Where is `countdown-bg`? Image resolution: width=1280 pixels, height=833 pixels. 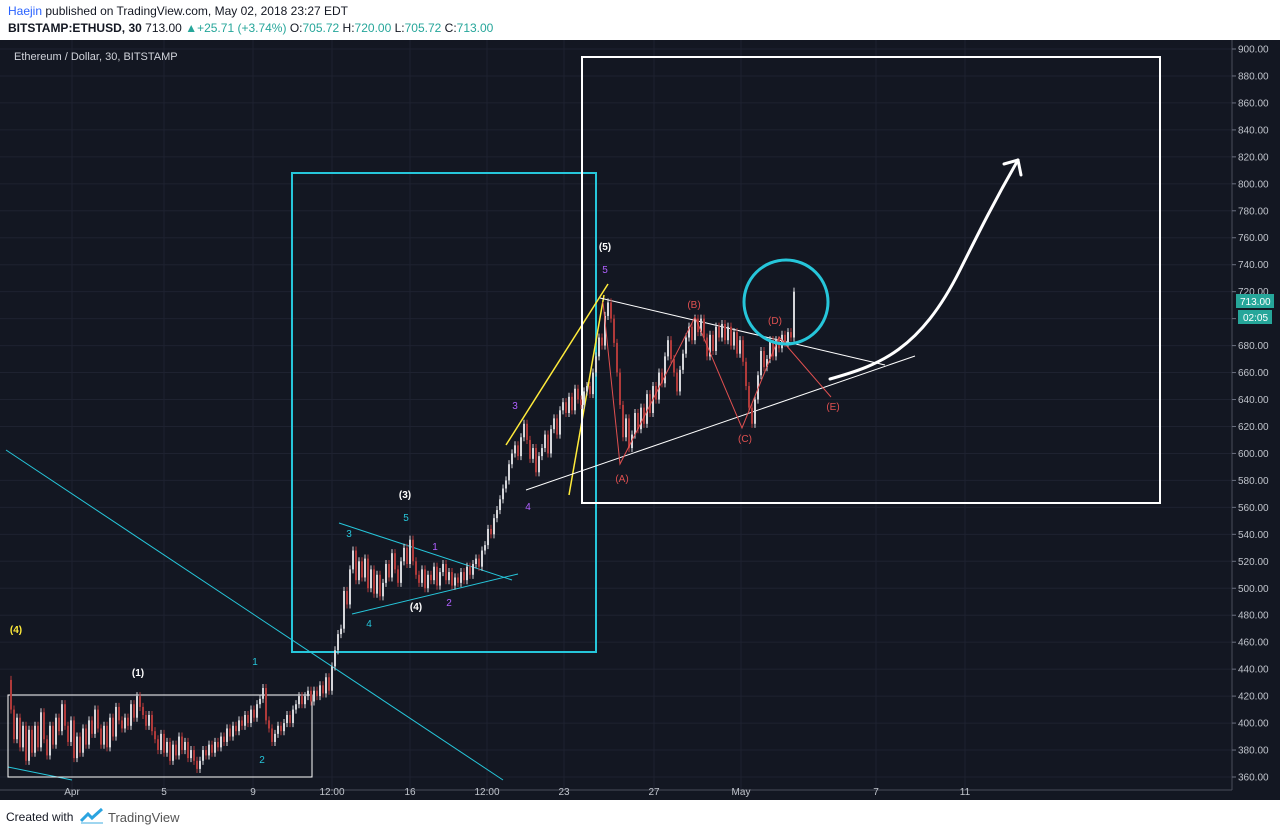
countdown-bg is located at coordinates (1255, 317).